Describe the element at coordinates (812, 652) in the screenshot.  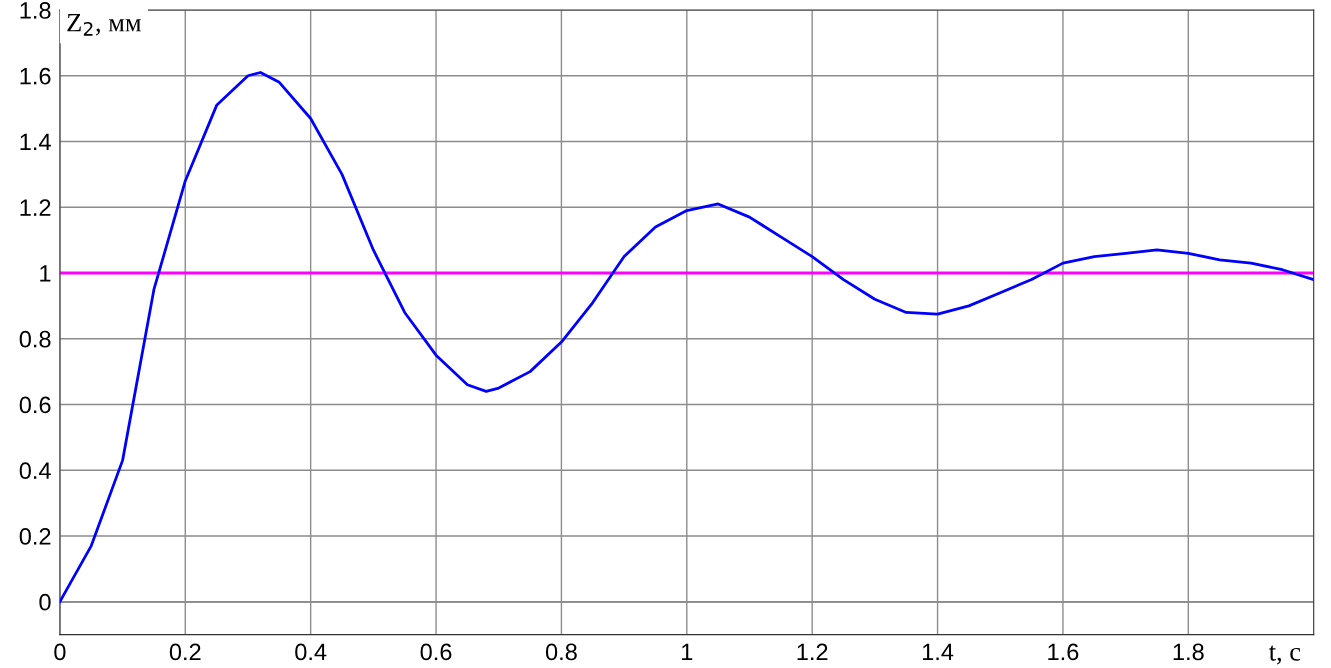
I see `x-tick-label: 1.2` at that location.